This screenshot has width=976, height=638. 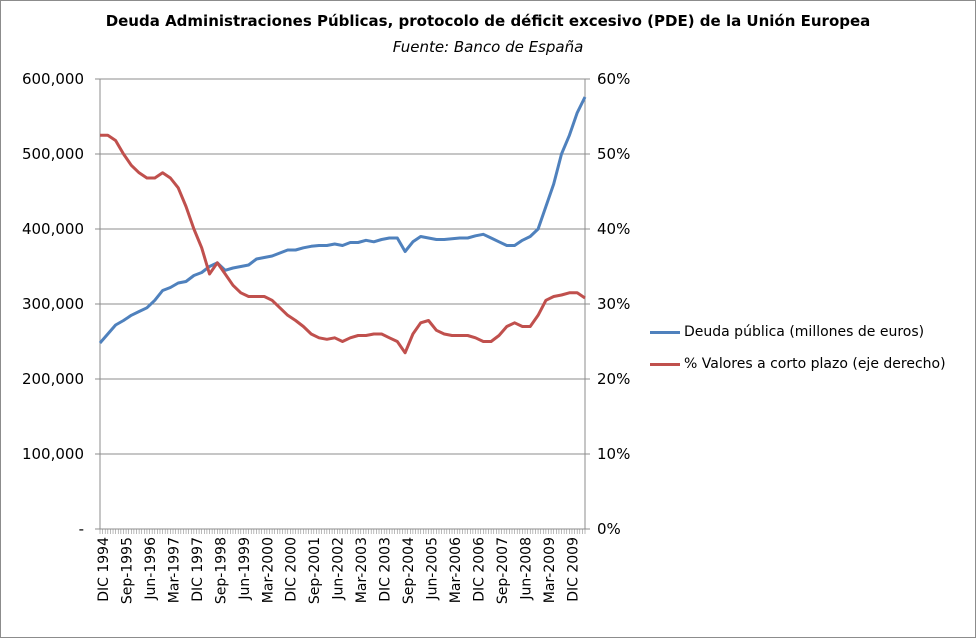 I want to click on x-tick-label: Sep-2007, so click(x=503, y=570).